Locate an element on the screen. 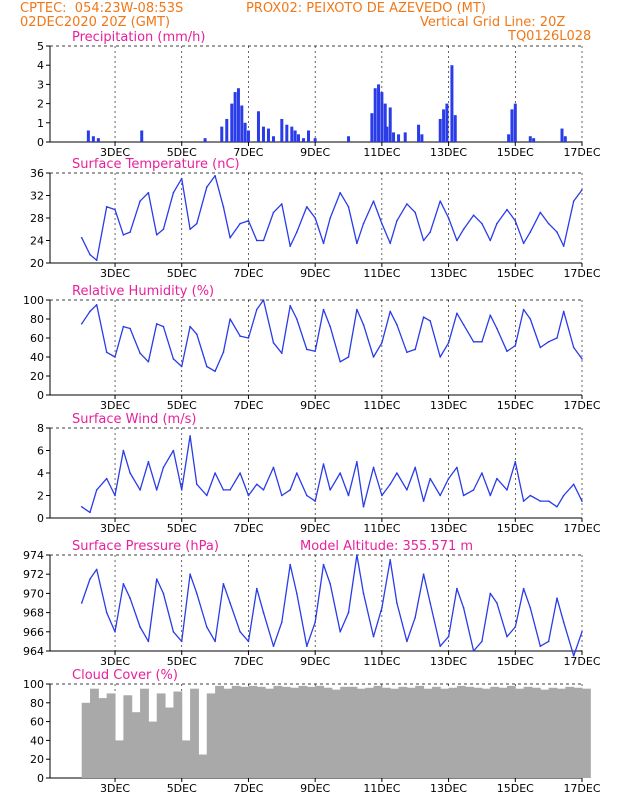 The width and height of the screenshot is (618, 800). panel-6-ytick-label: 0 is located at coordinates (40, 778).